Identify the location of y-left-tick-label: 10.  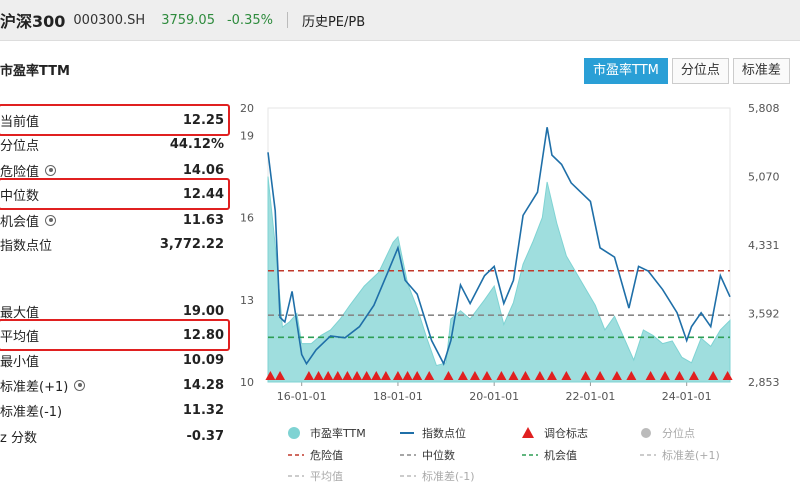
(247, 382).